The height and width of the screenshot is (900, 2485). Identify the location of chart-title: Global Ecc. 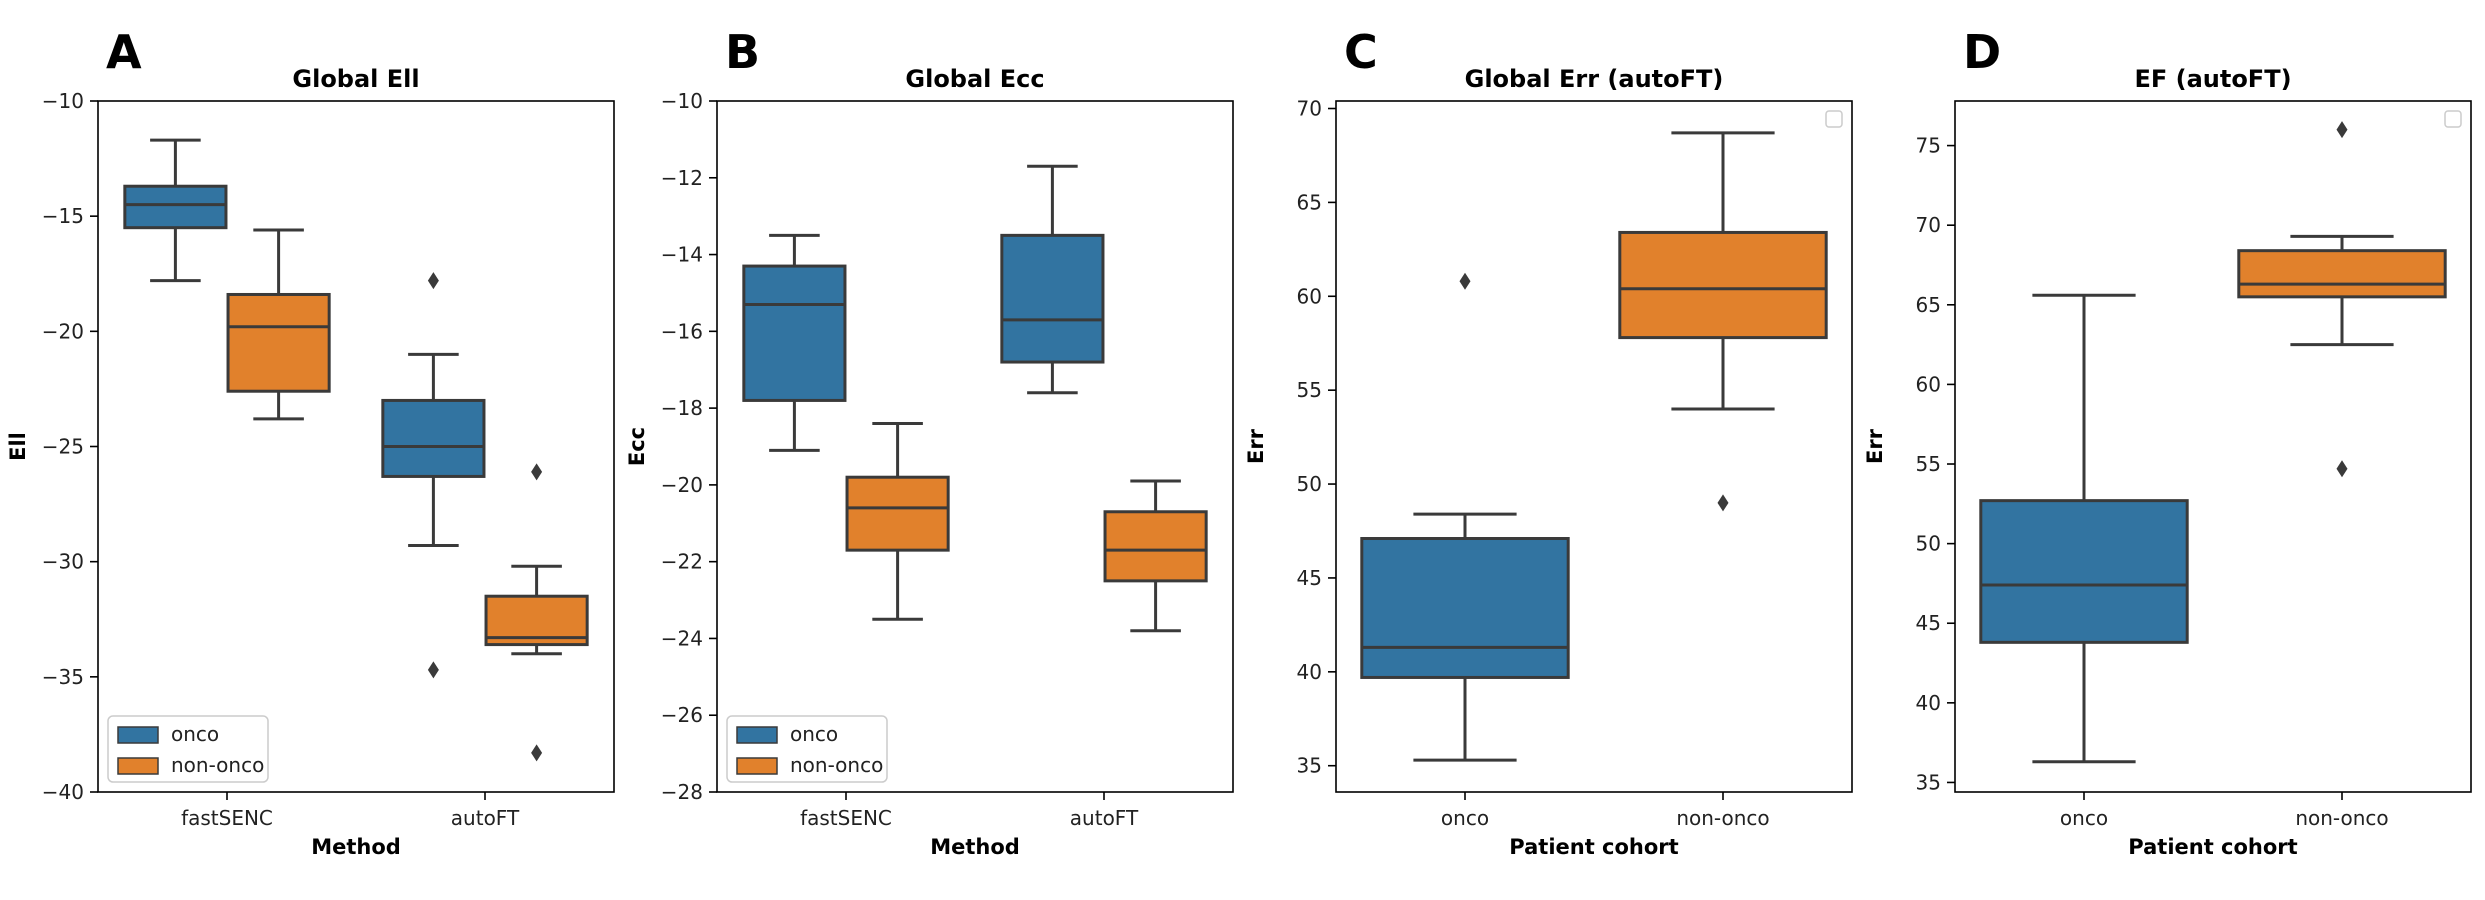
(974, 79).